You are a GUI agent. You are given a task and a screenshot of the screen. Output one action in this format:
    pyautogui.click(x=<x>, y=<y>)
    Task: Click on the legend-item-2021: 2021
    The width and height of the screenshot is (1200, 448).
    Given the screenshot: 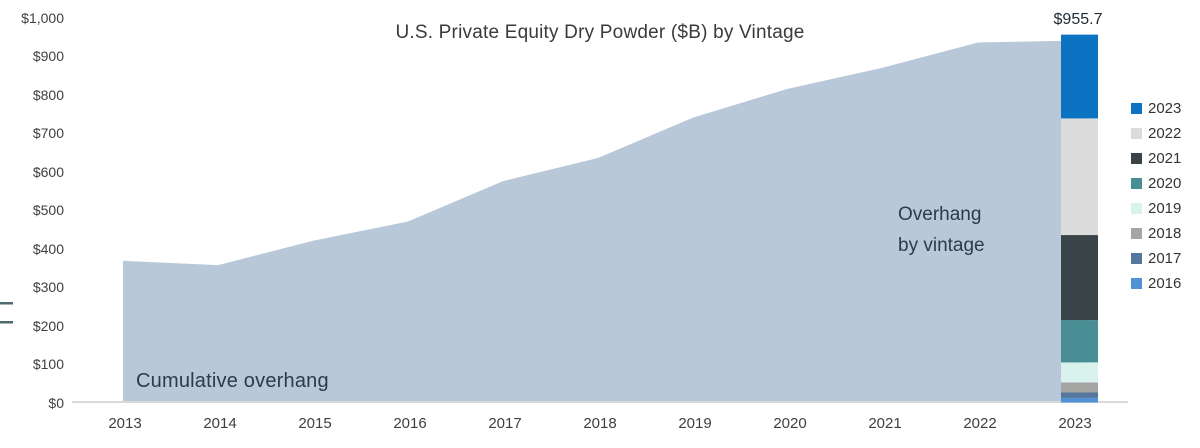 What is the action you would take?
    pyautogui.click(x=1156, y=158)
    